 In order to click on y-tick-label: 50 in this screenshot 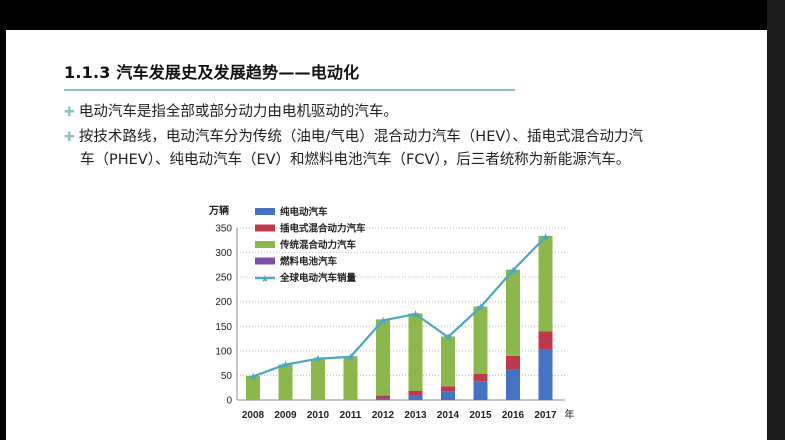, I will do `click(227, 376)`.